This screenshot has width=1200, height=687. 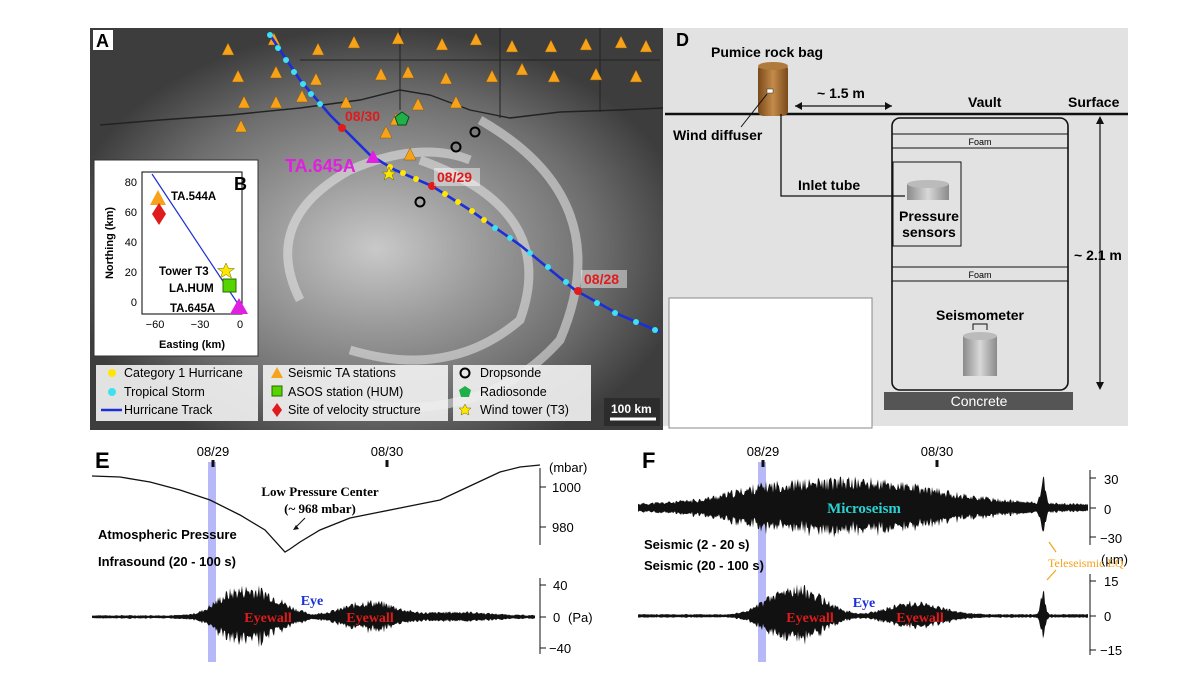 What do you see at coordinates (510, 373) in the screenshot?
I see `legend-label-dropsonde: Dropsonde` at bounding box center [510, 373].